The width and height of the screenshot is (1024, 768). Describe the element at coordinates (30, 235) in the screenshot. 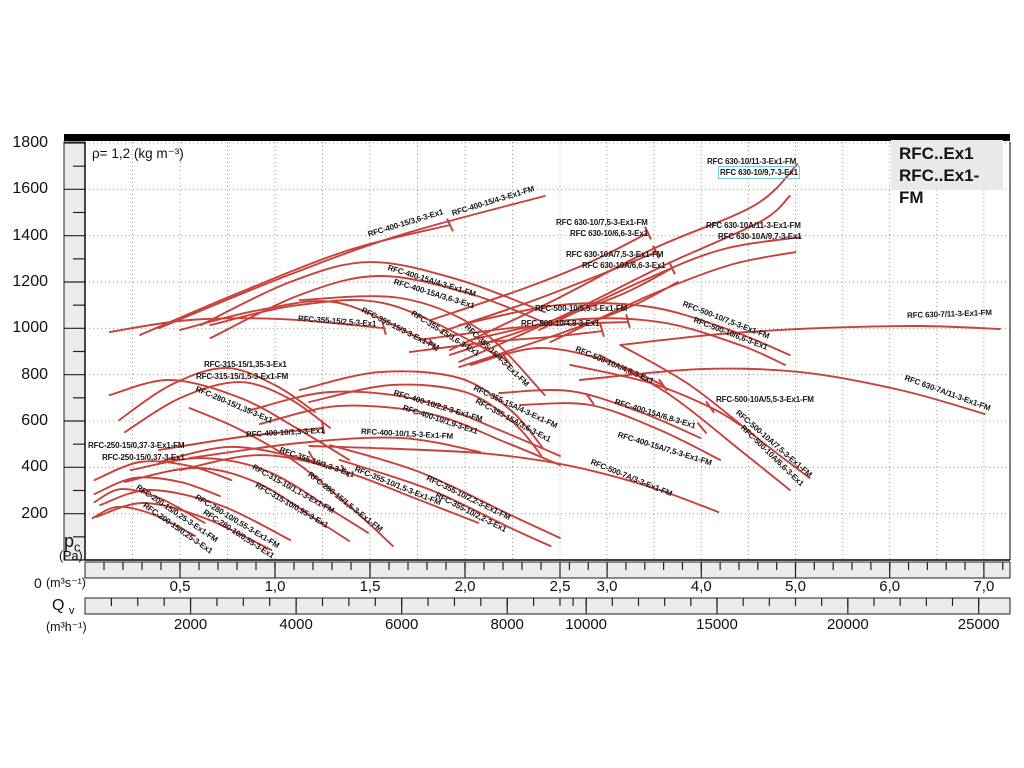

I see `y-tick-label: 1400` at that location.